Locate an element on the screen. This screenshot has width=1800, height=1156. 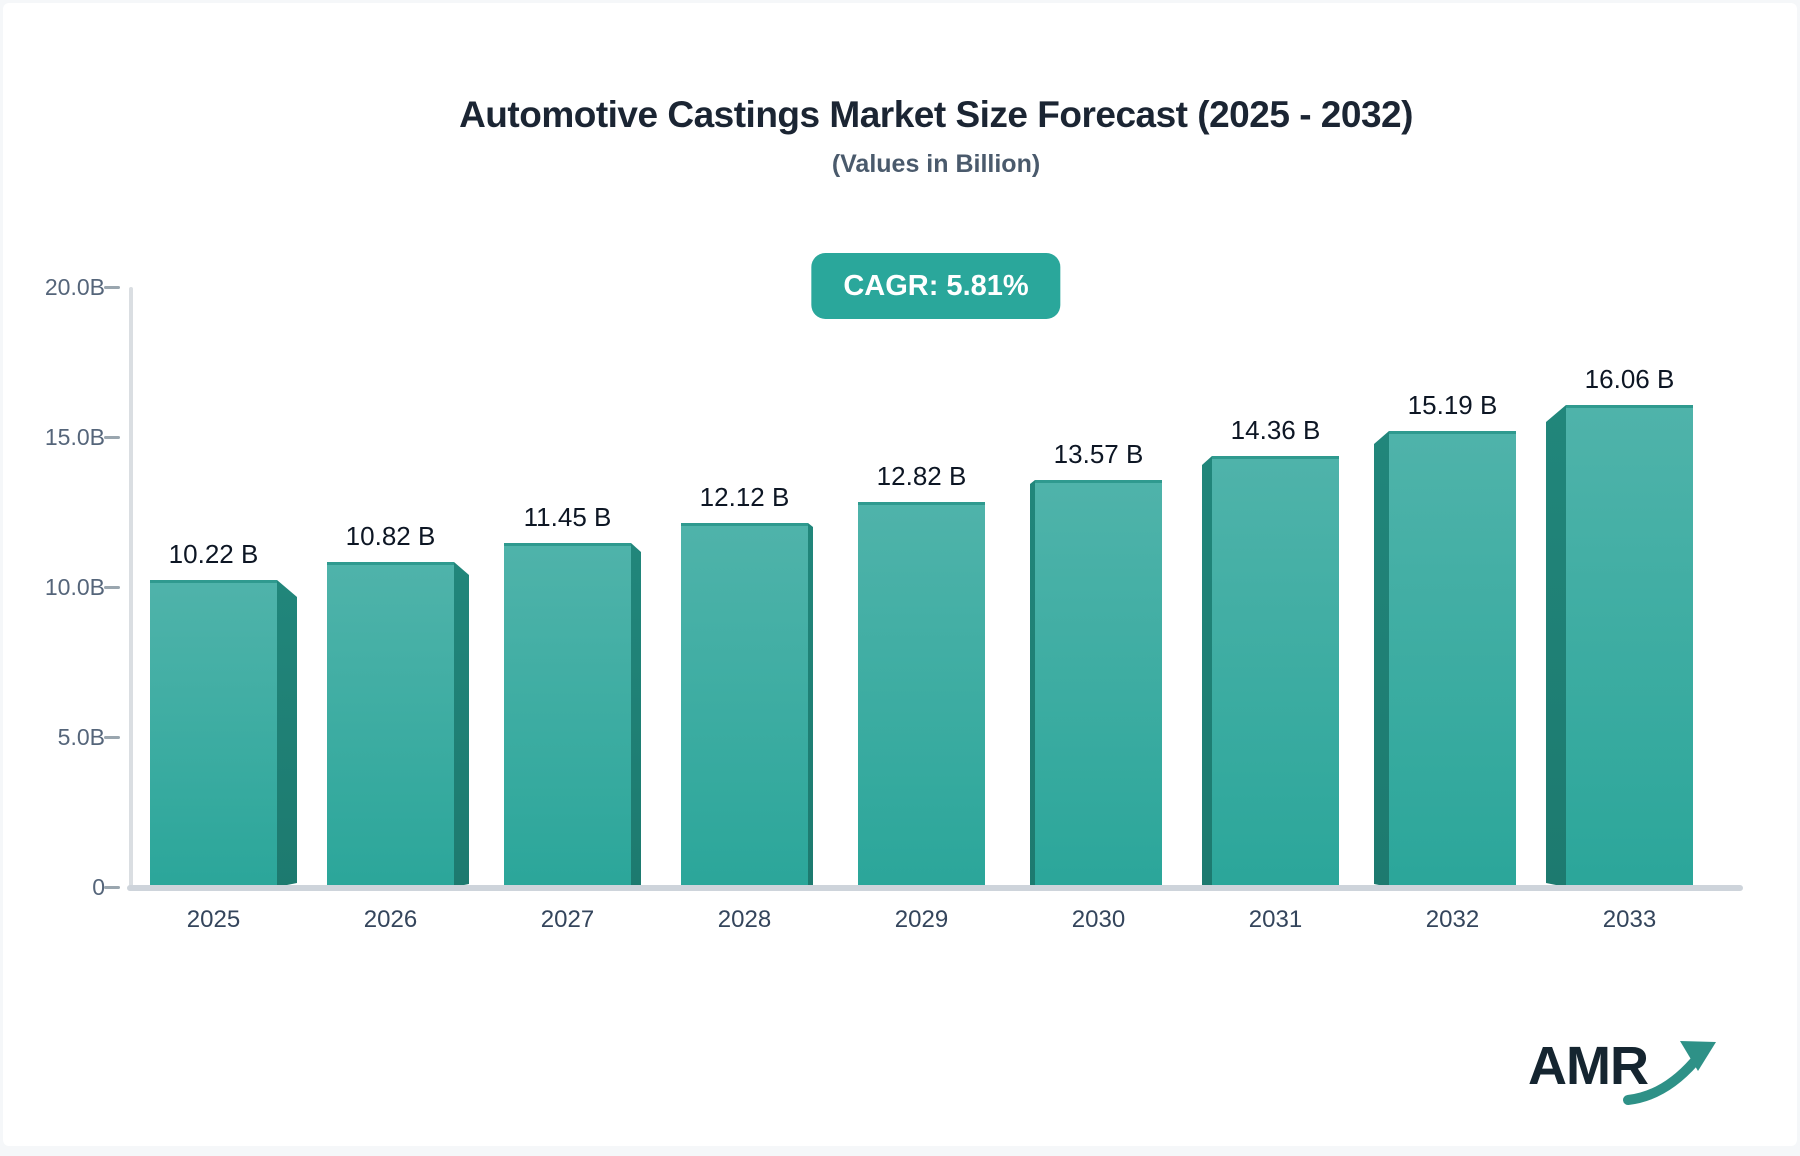
x-axis-label: 2033 is located at coordinates (1629, 919).